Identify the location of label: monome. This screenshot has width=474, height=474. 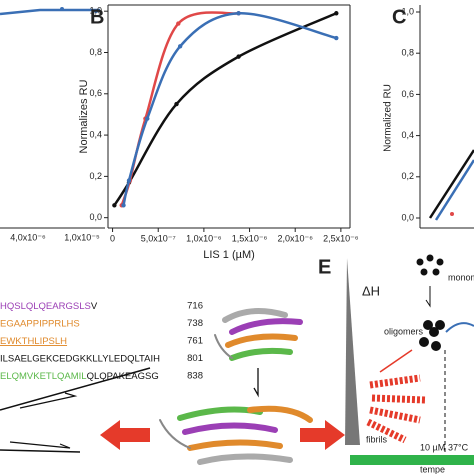
(461, 277).